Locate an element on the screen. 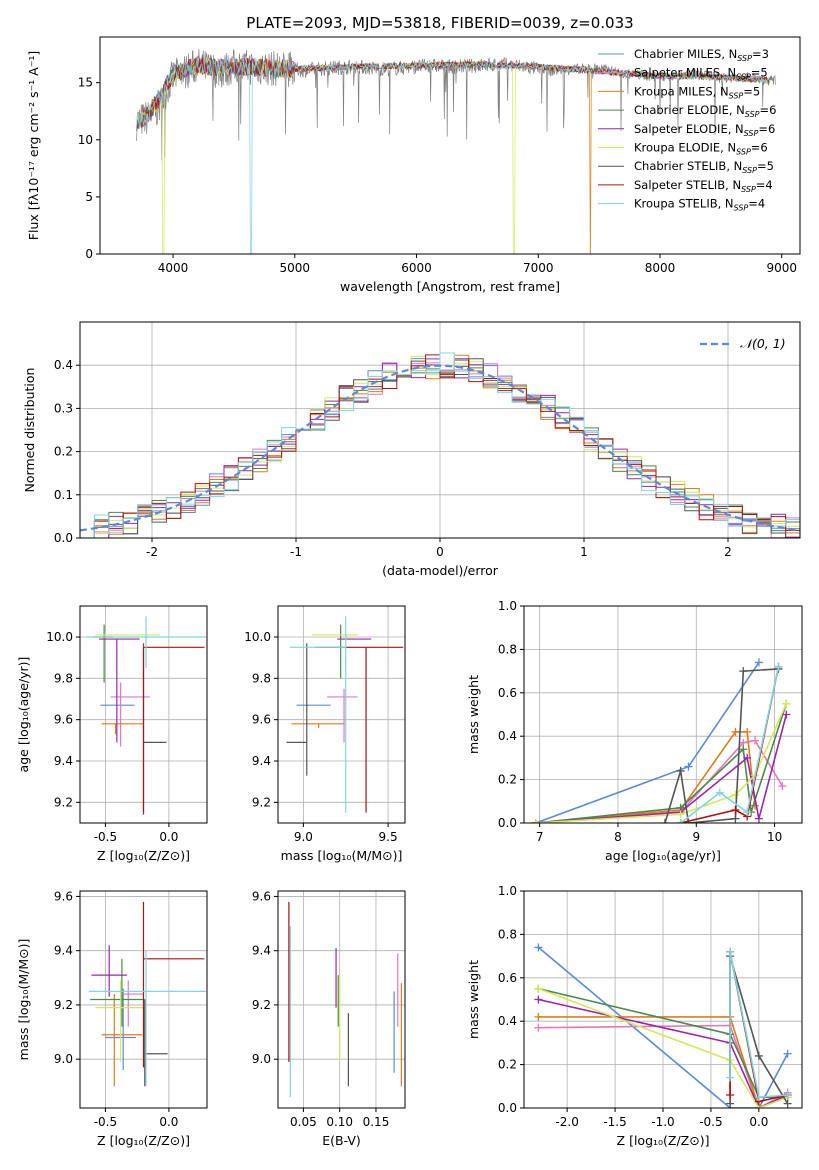 This screenshot has width=819, height=1170. legend-entry: Chabrier ELODIE, NSSP=6 is located at coordinates (705, 111).